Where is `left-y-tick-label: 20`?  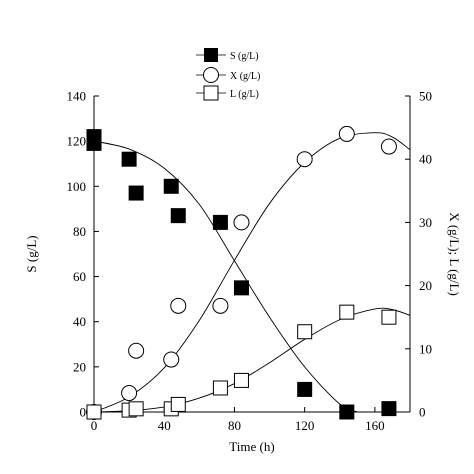 left-y-tick-label: 20 is located at coordinates (79, 366).